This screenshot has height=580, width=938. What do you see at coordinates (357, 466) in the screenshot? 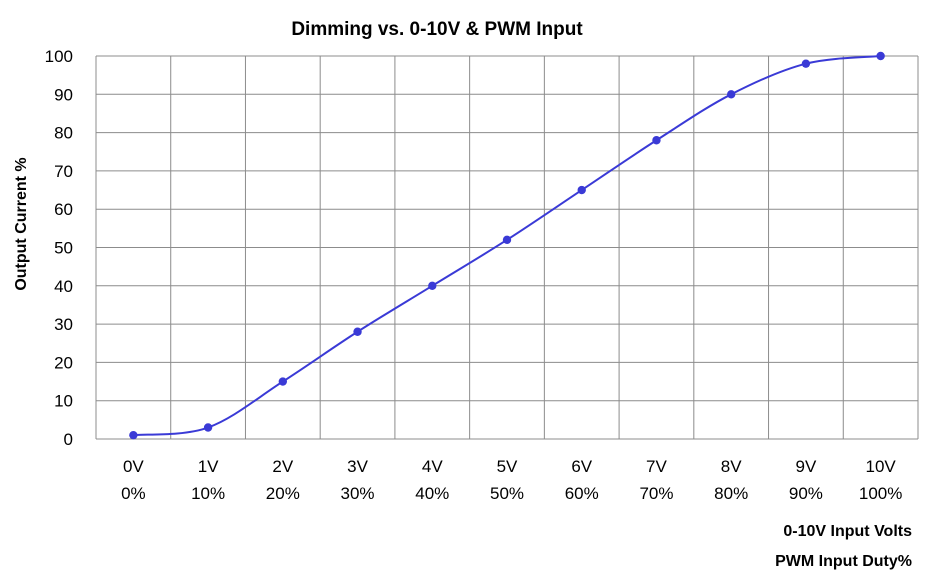
I see `x-tick-label-volts: 3V` at bounding box center [357, 466].